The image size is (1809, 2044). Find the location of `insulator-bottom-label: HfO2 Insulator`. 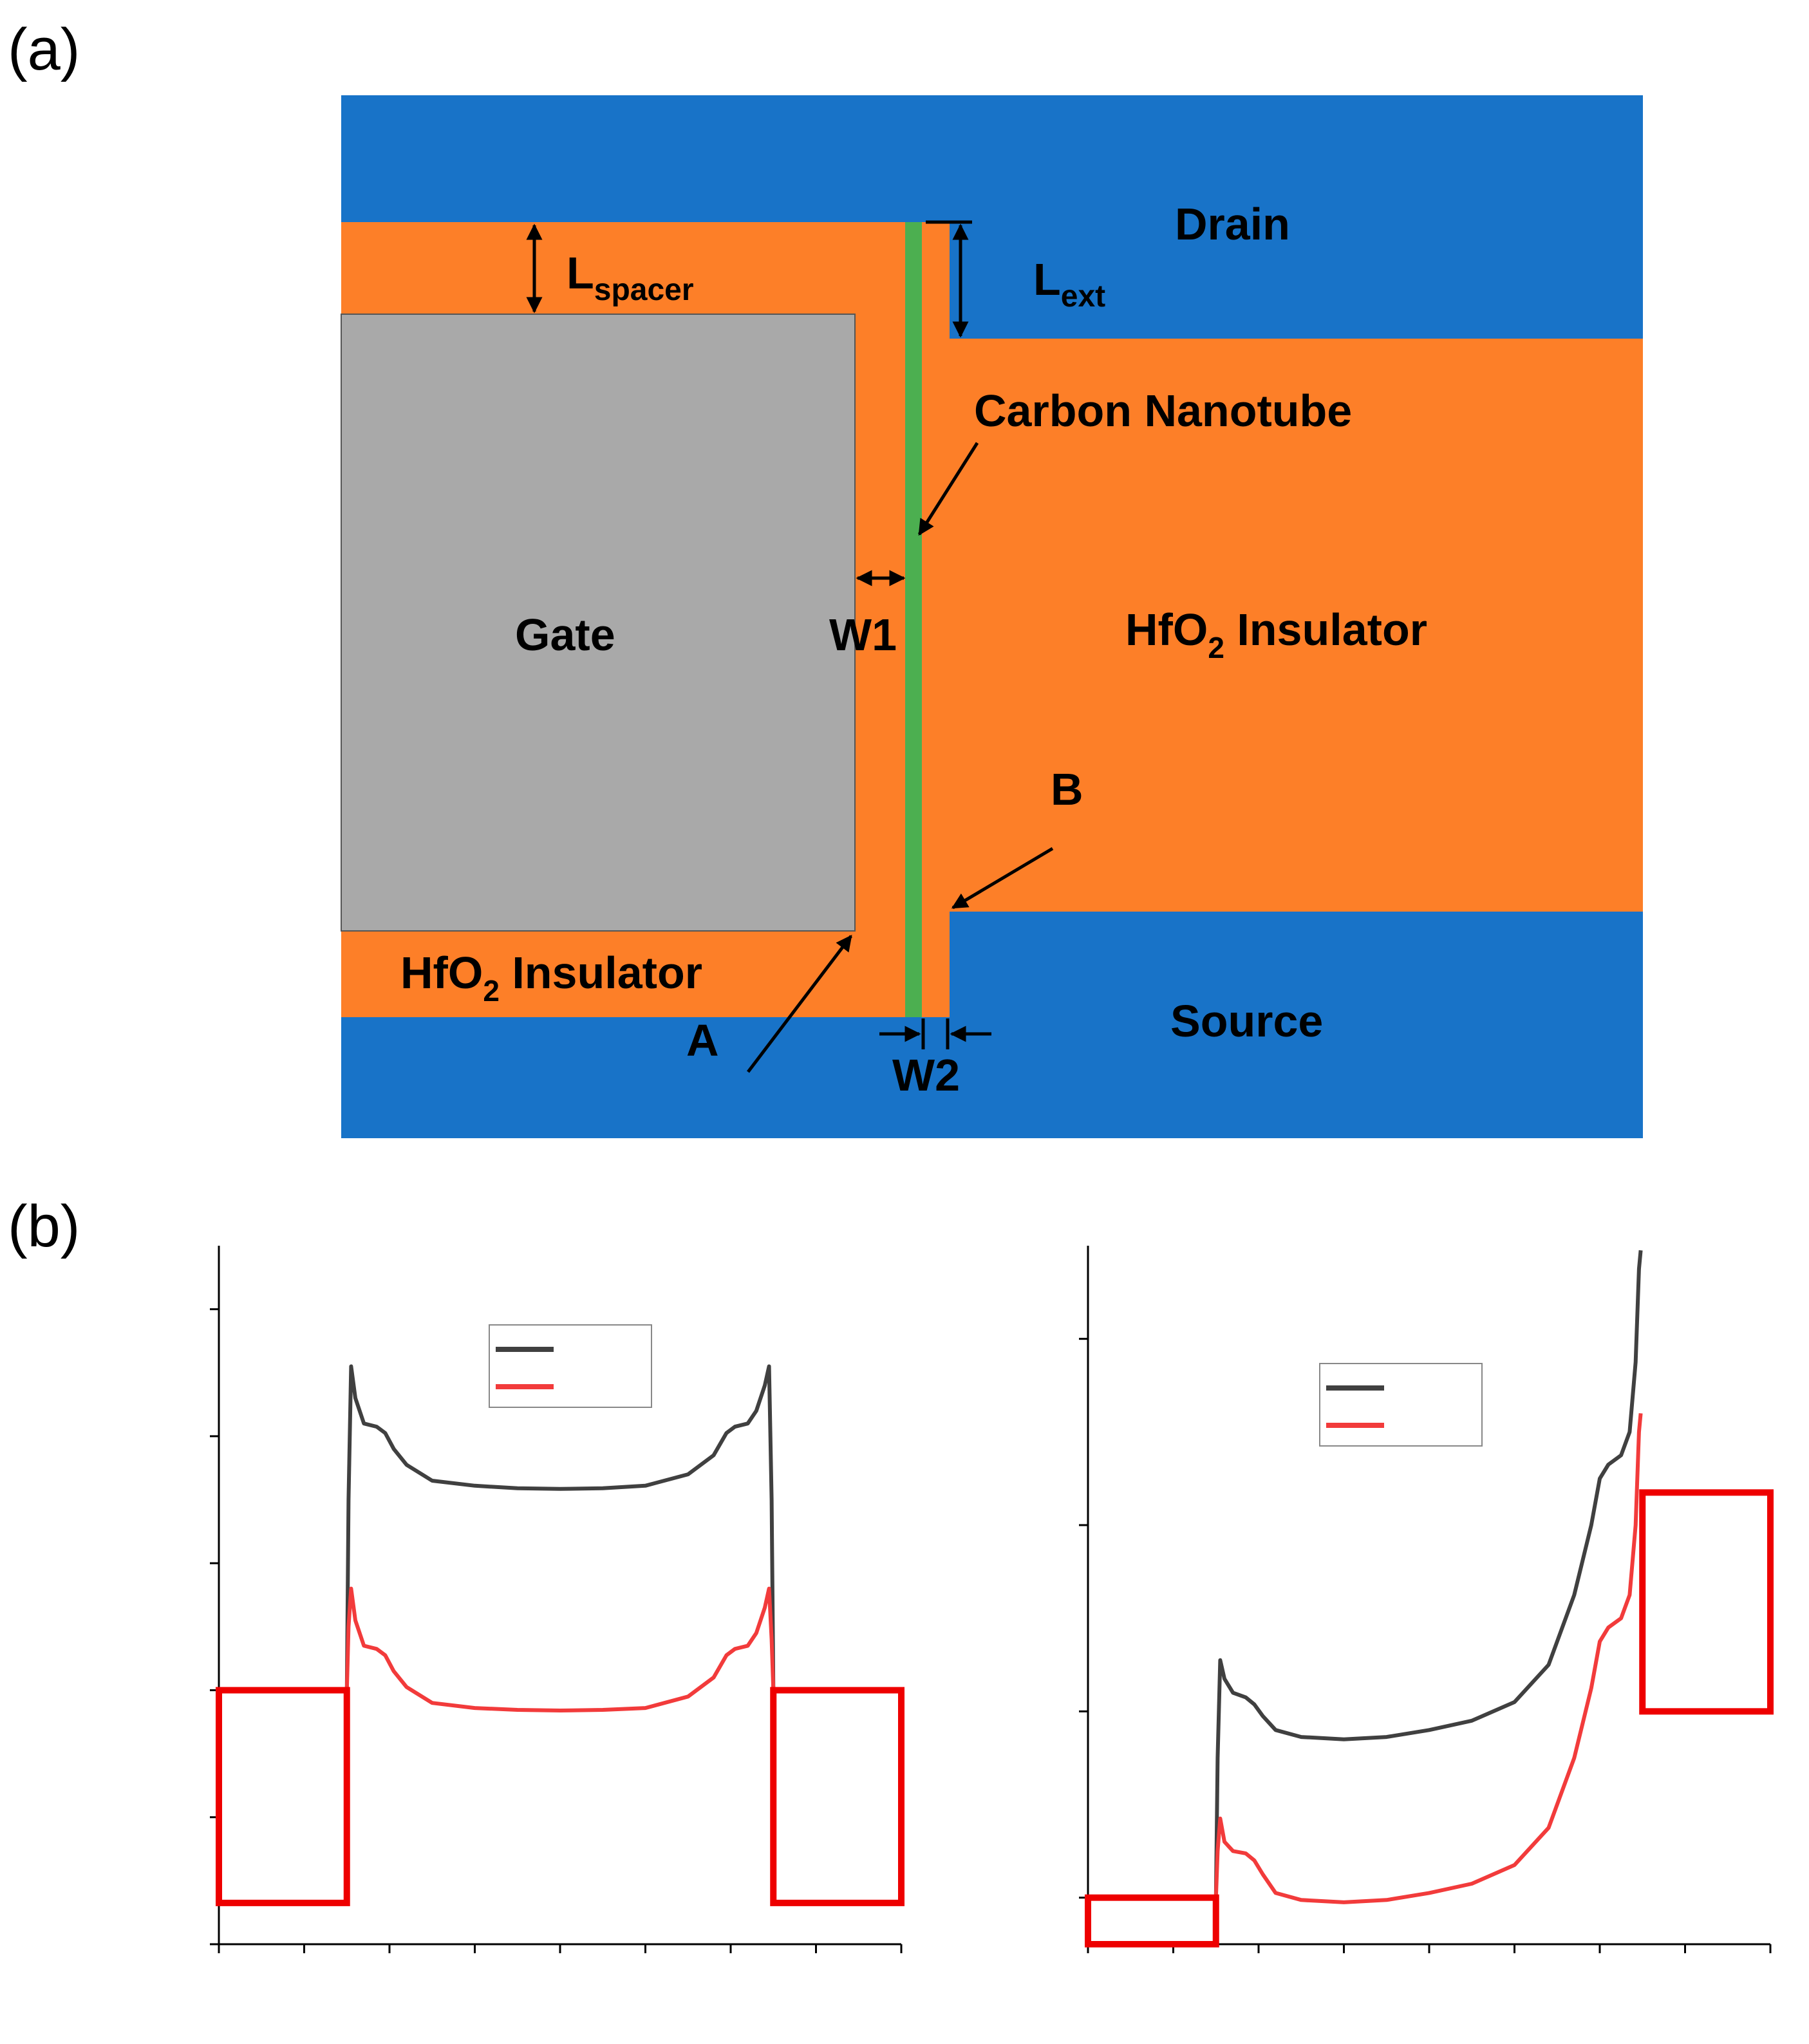

insulator-bottom-label: HfO2 Insulator is located at coordinates (551, 978).